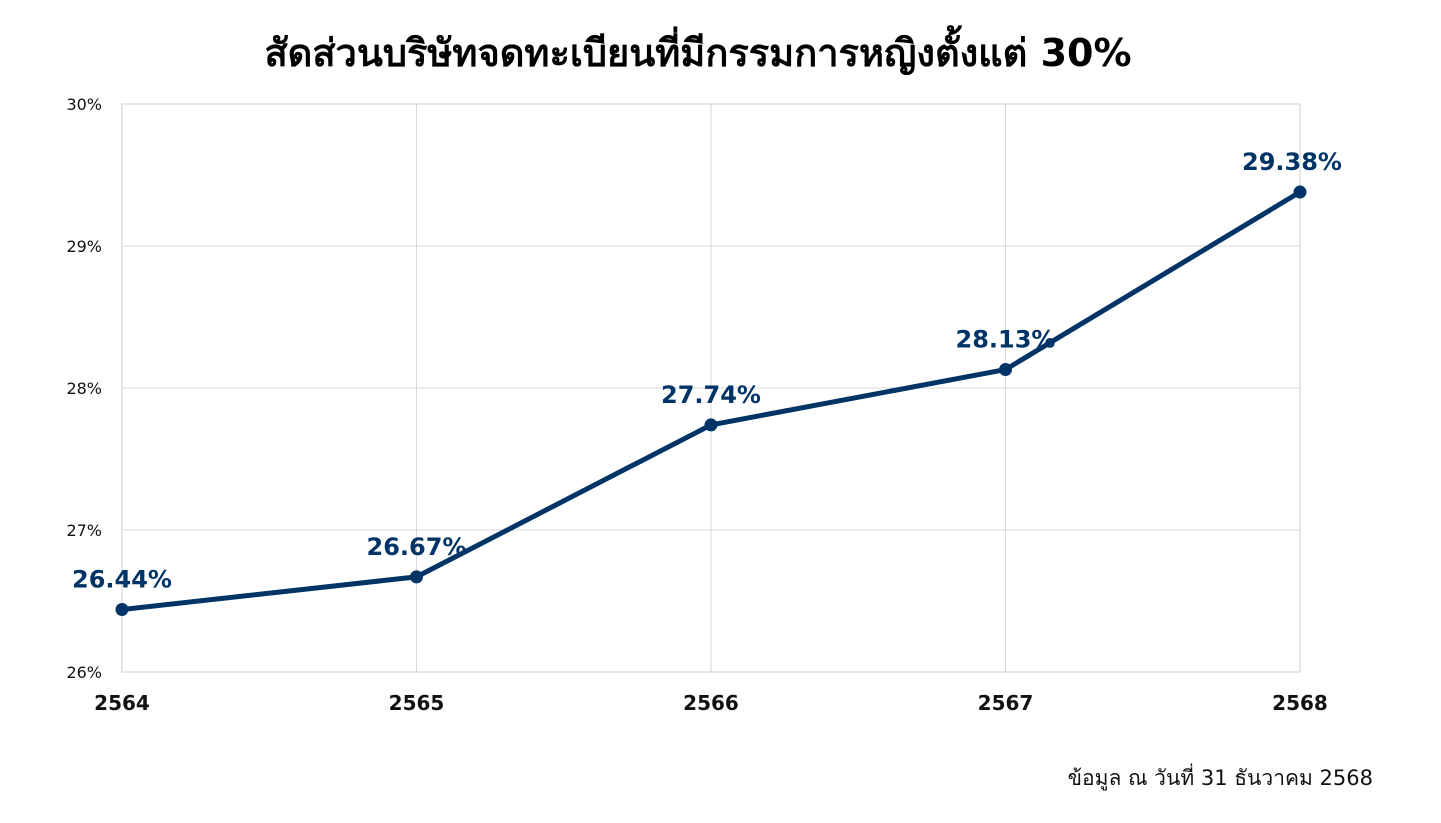  Describe the element at coordinates (84, 246) in the screenshot. I see `y-tick-label: 29%` at that location.